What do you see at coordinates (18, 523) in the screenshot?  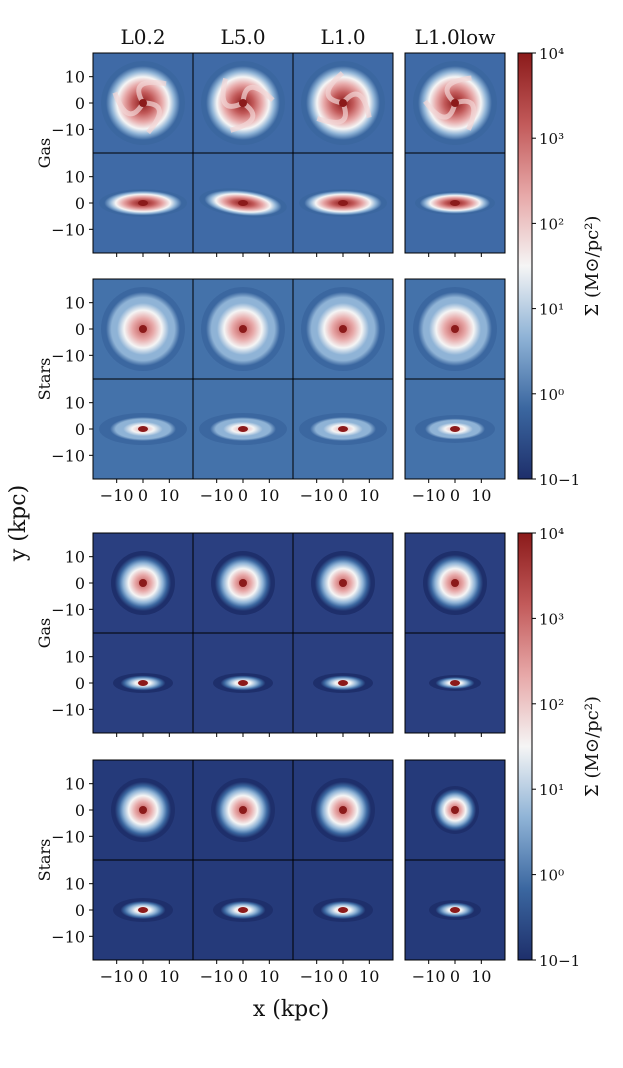 I see `y-axis-label: y (kpc)` at bounding box center [18, 523].